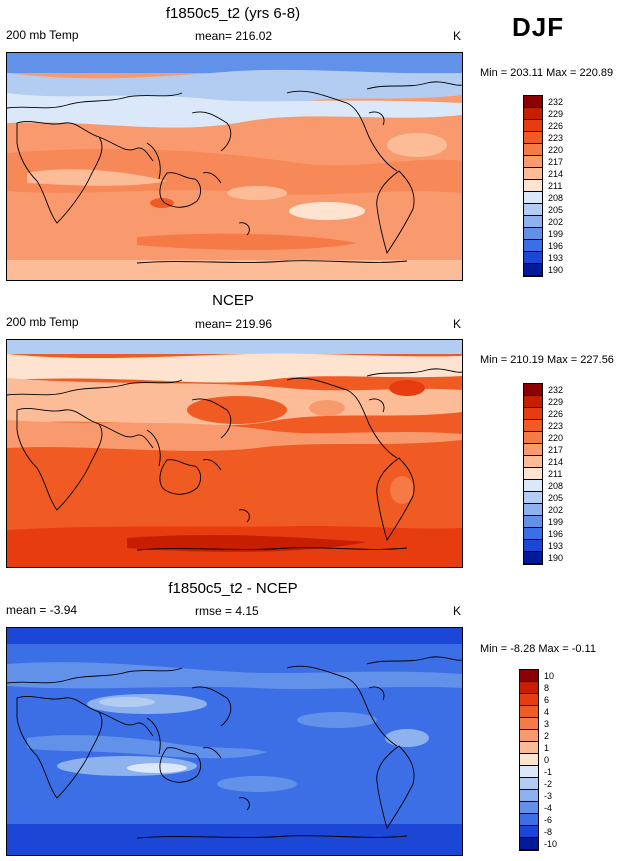 The height and width of the screenshot is (861, 620). Describe the element at coordinates (547, 760) in the screenshot. I see `colorbar-label: 0` at that location.